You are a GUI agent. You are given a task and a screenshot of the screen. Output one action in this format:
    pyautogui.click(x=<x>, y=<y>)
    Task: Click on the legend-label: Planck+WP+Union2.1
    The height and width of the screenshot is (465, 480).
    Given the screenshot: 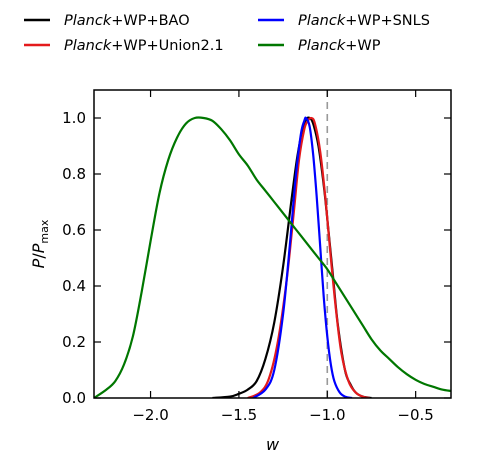 What is the action you would take?
    pyautogui.click(x=144, y=46)
    